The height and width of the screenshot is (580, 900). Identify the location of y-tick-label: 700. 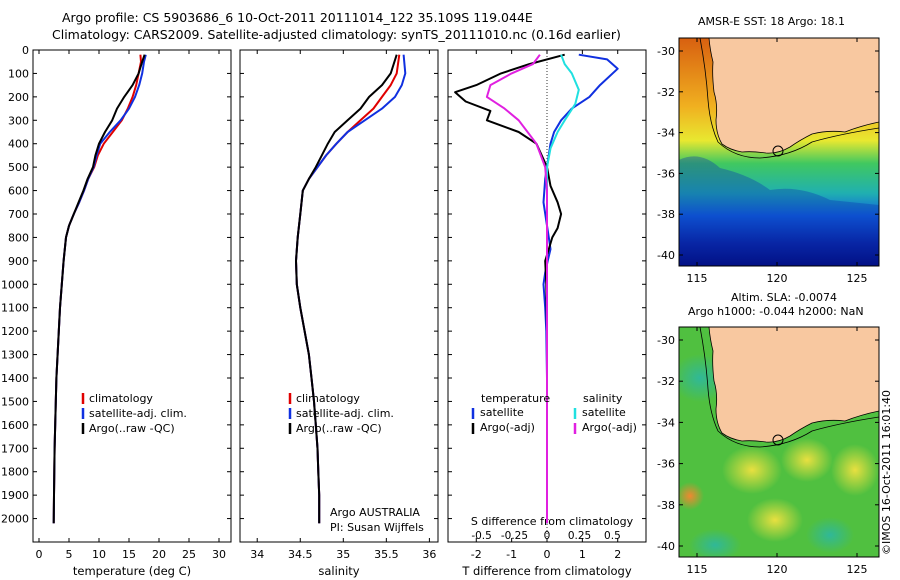
(18, 214).